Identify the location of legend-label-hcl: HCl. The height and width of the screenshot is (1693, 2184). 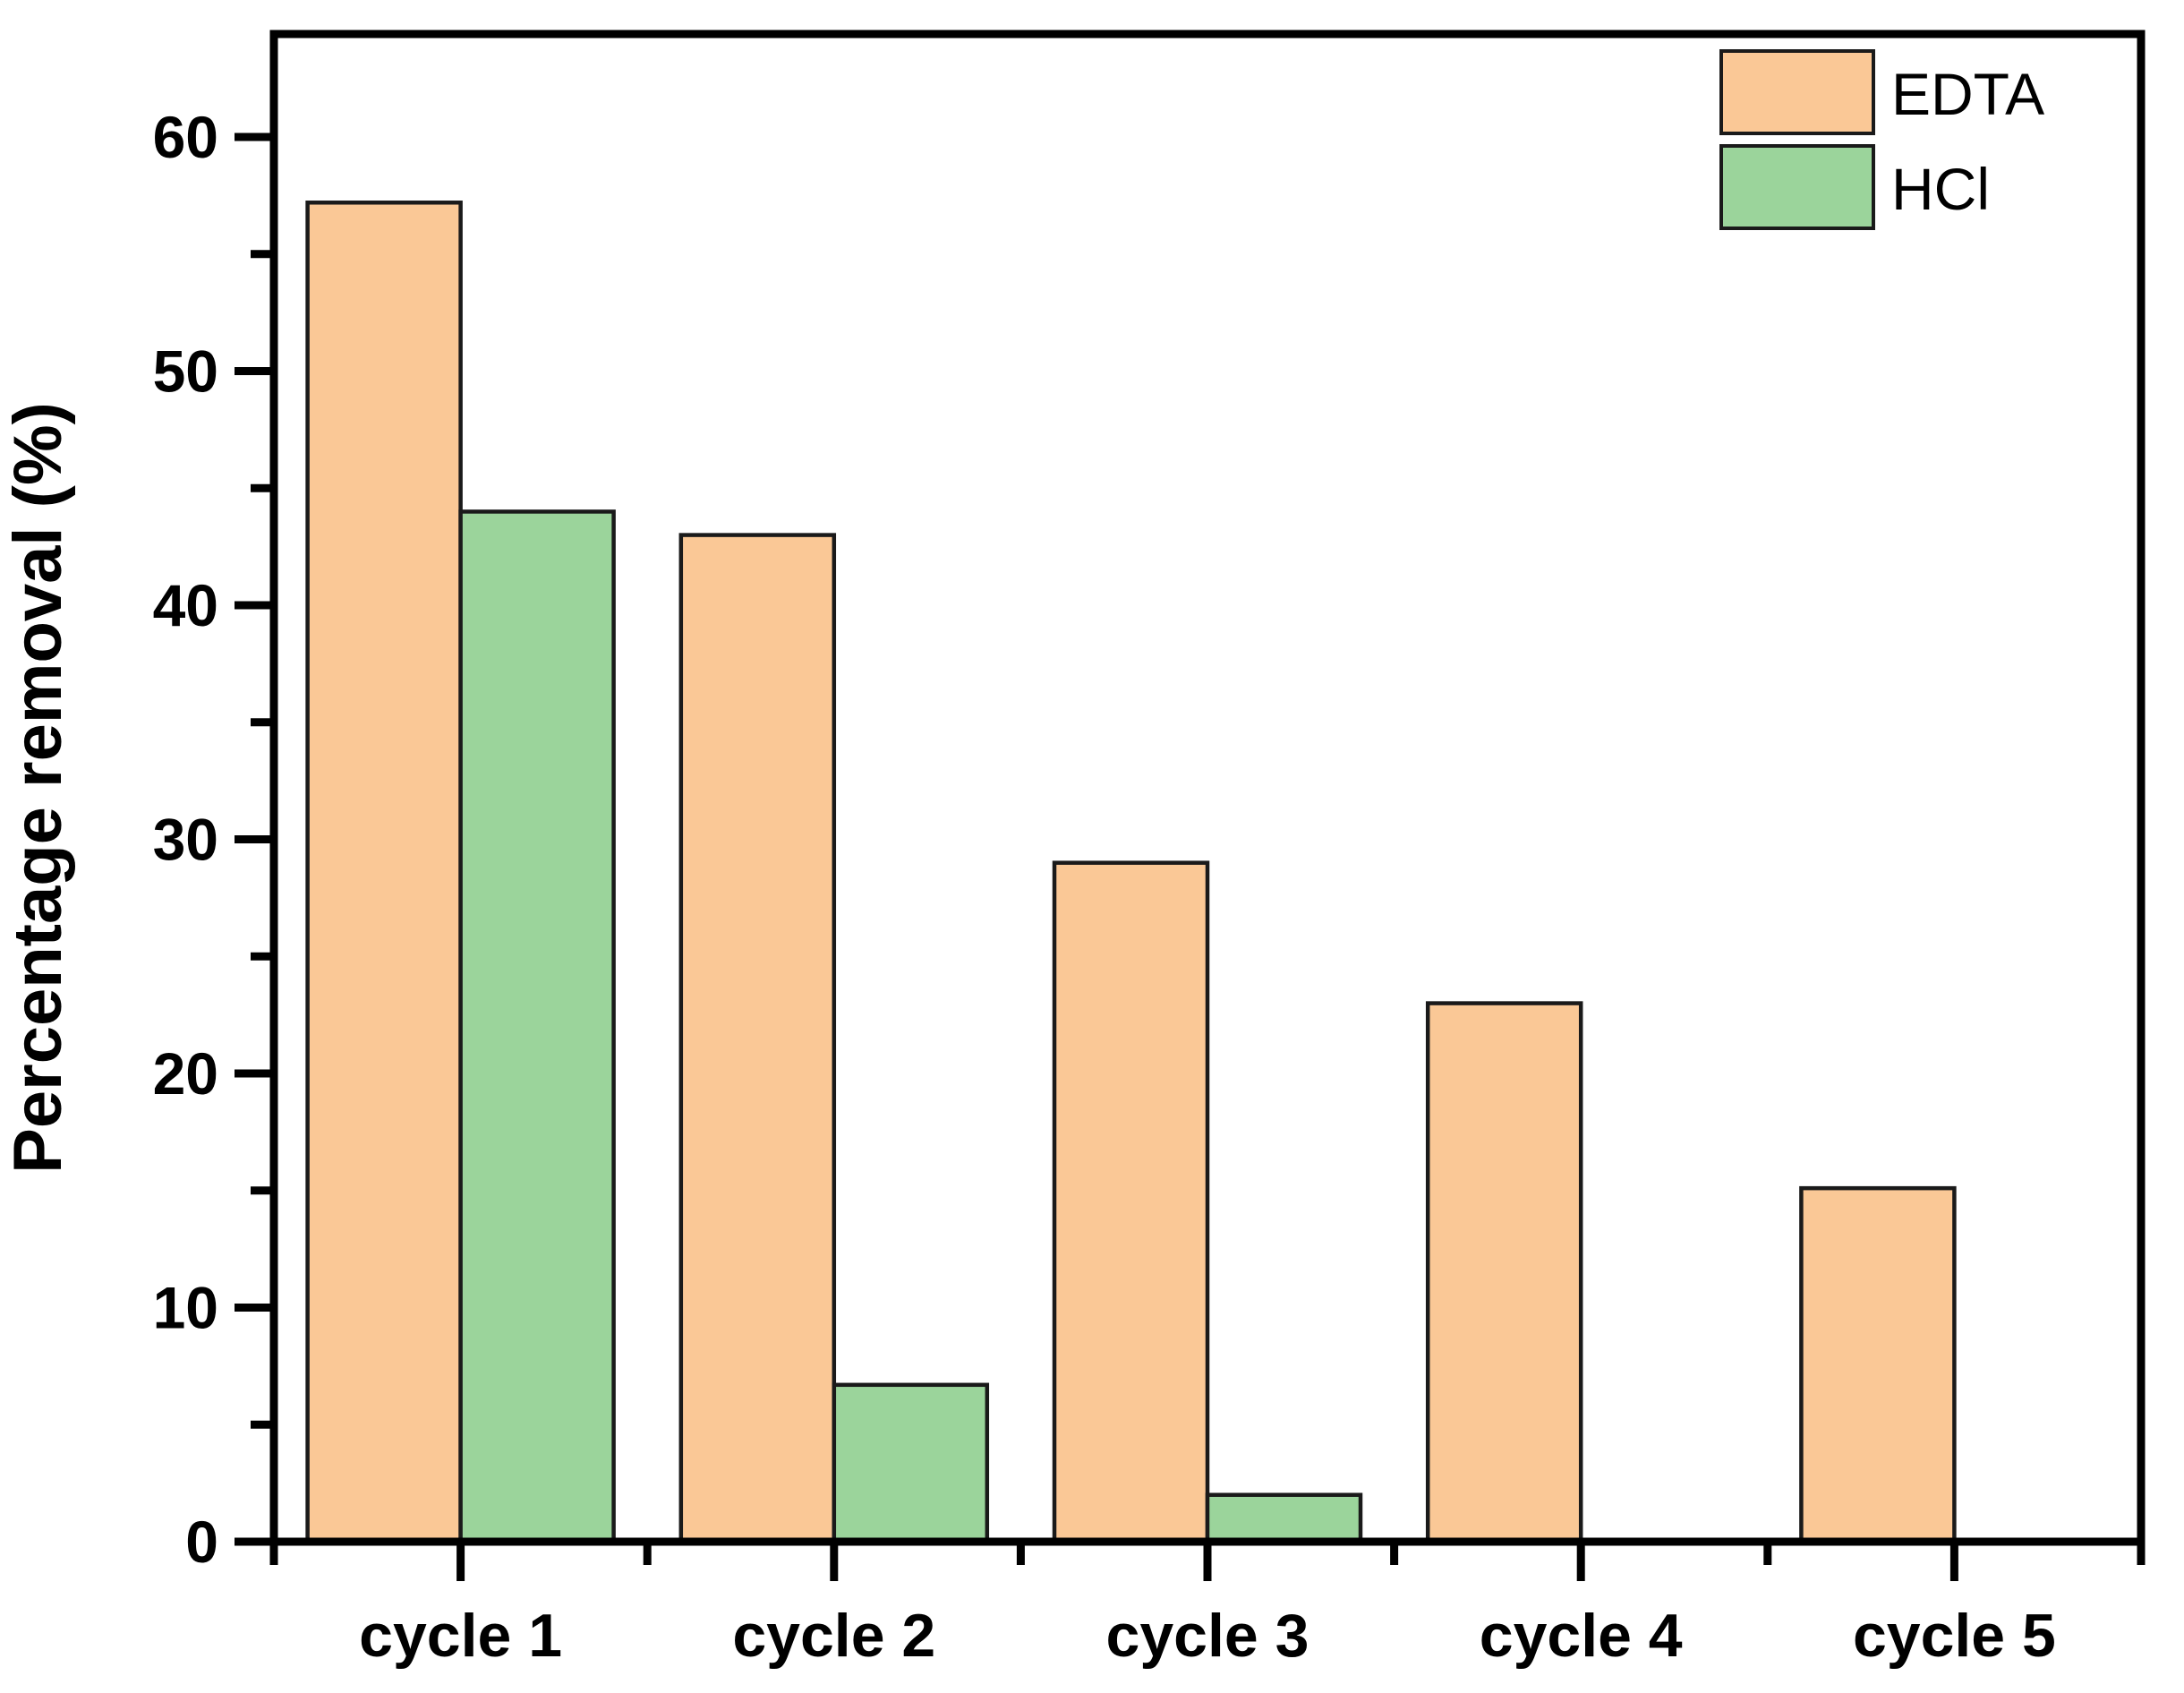
(1940, 189).